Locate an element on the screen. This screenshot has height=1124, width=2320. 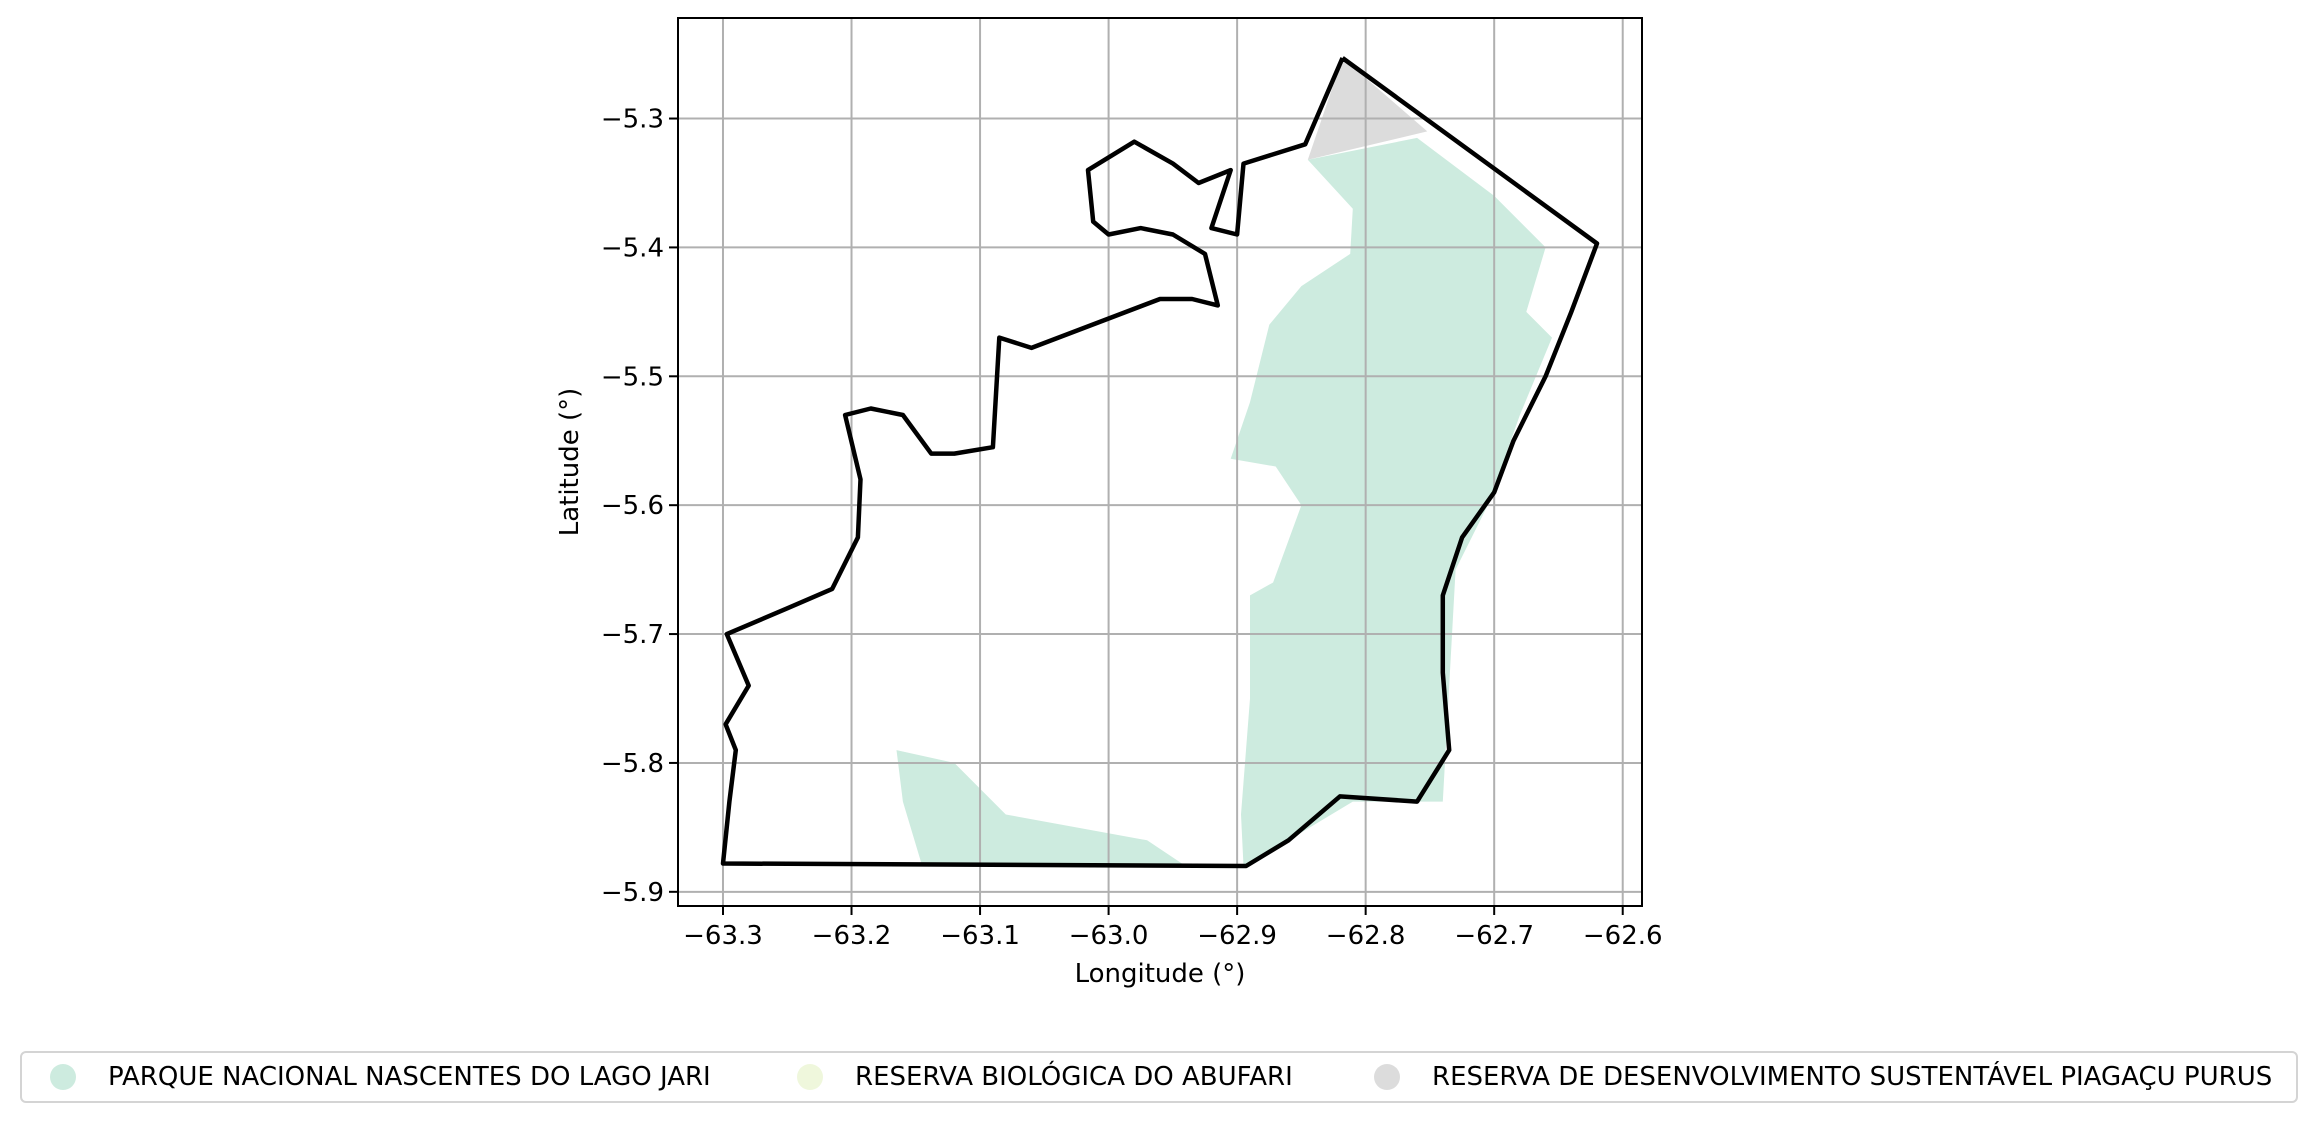
x-tick-label-5: −62.8 is located at coordinates (1366, 936).